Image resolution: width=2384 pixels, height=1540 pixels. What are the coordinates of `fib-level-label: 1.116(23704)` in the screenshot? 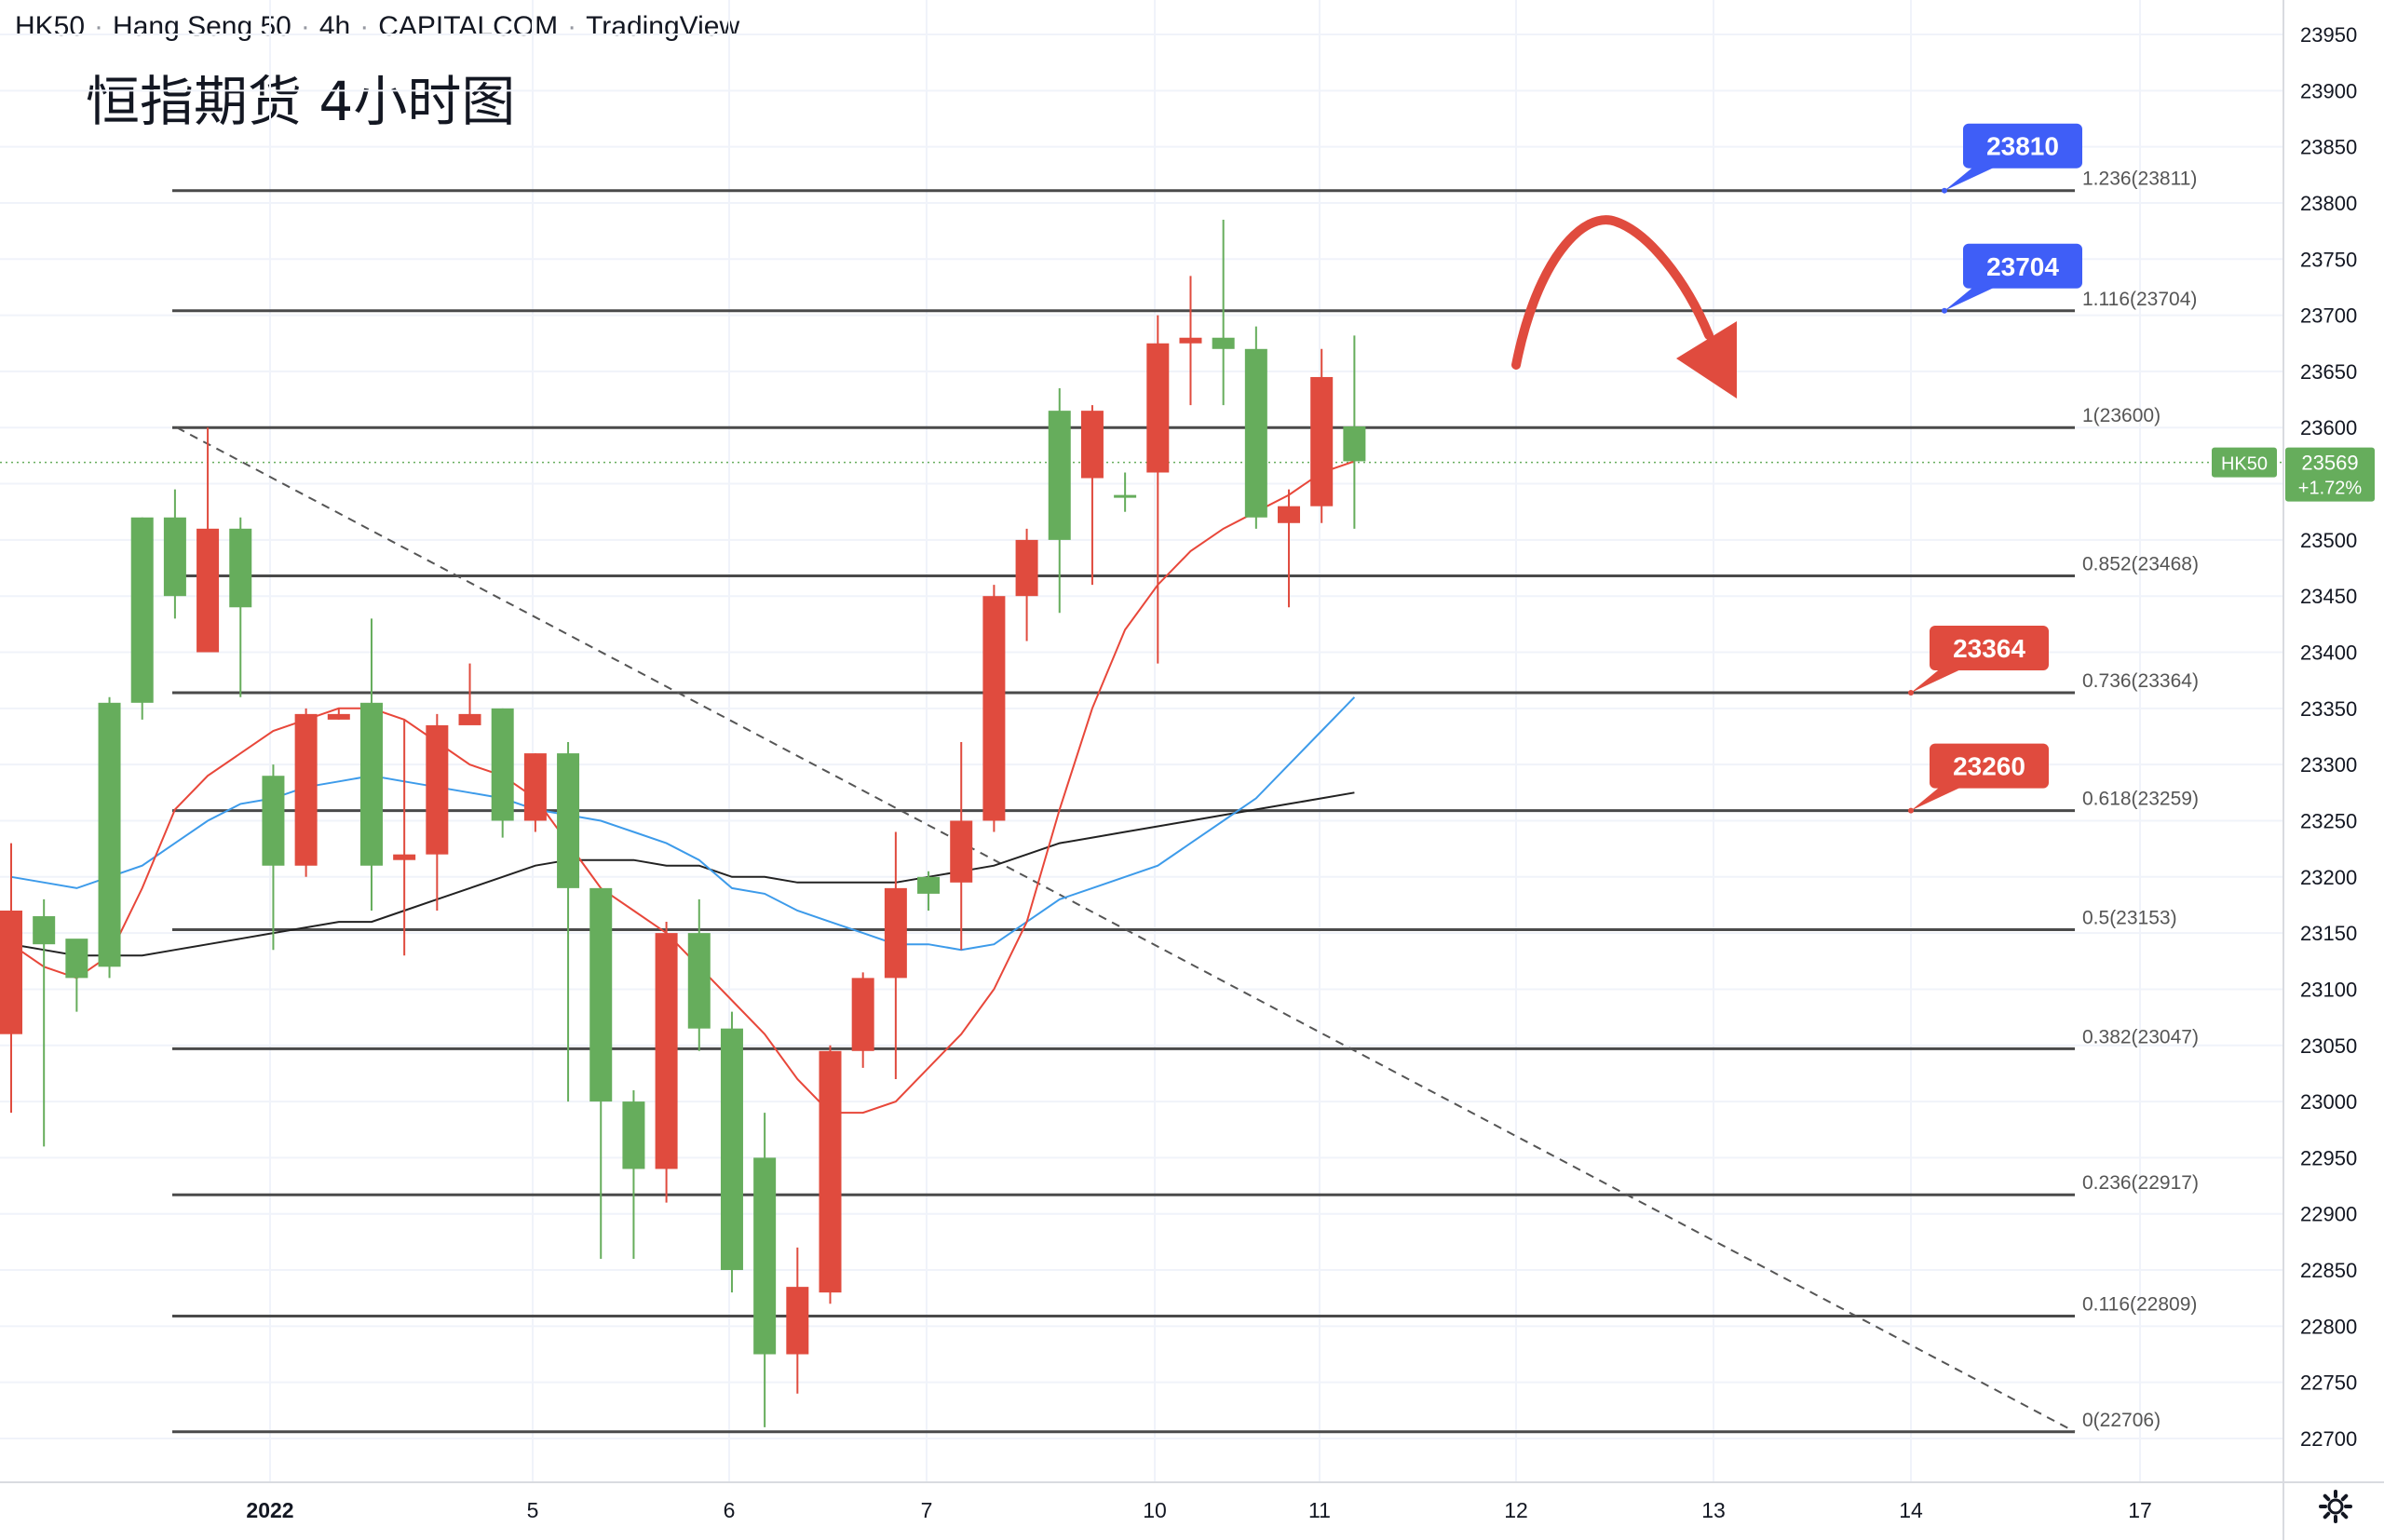 It's located at (2139, 300).